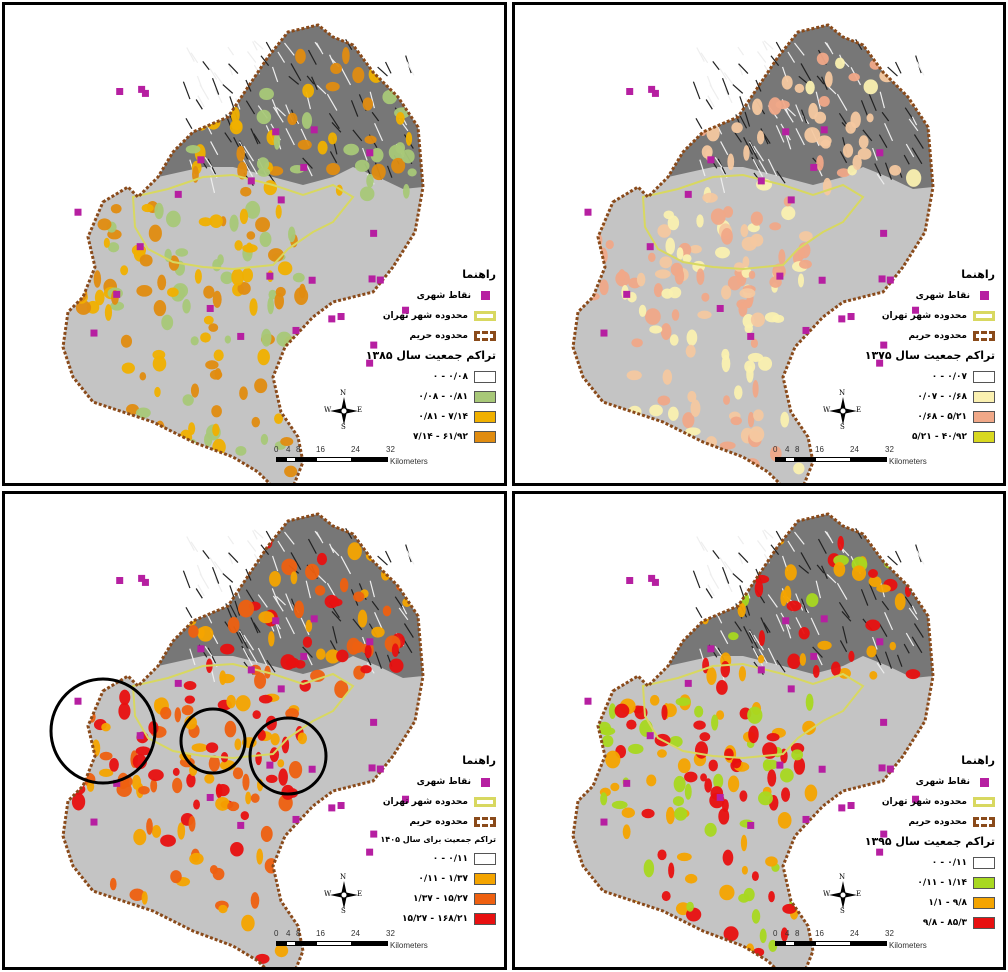 This screenshot has width=1008, height=972. What do you see at coordinates (431, 316) in the screenshot?
I see `legend-city-boundary: محدوده شهر تهران` at bounding box center [431, 316].